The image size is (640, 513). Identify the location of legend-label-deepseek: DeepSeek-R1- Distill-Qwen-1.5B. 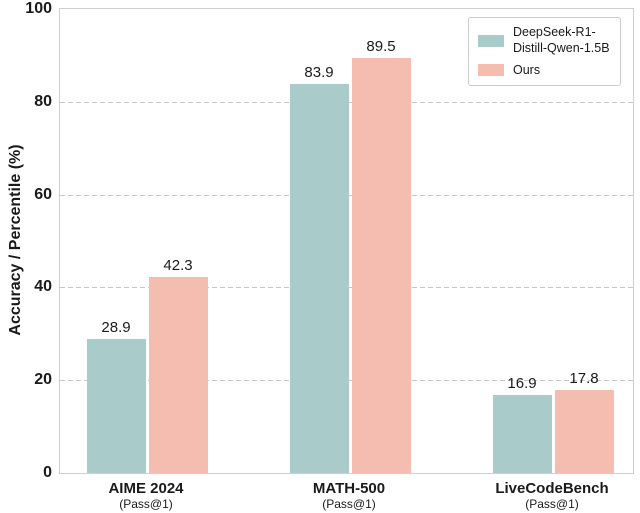
(561, 40).